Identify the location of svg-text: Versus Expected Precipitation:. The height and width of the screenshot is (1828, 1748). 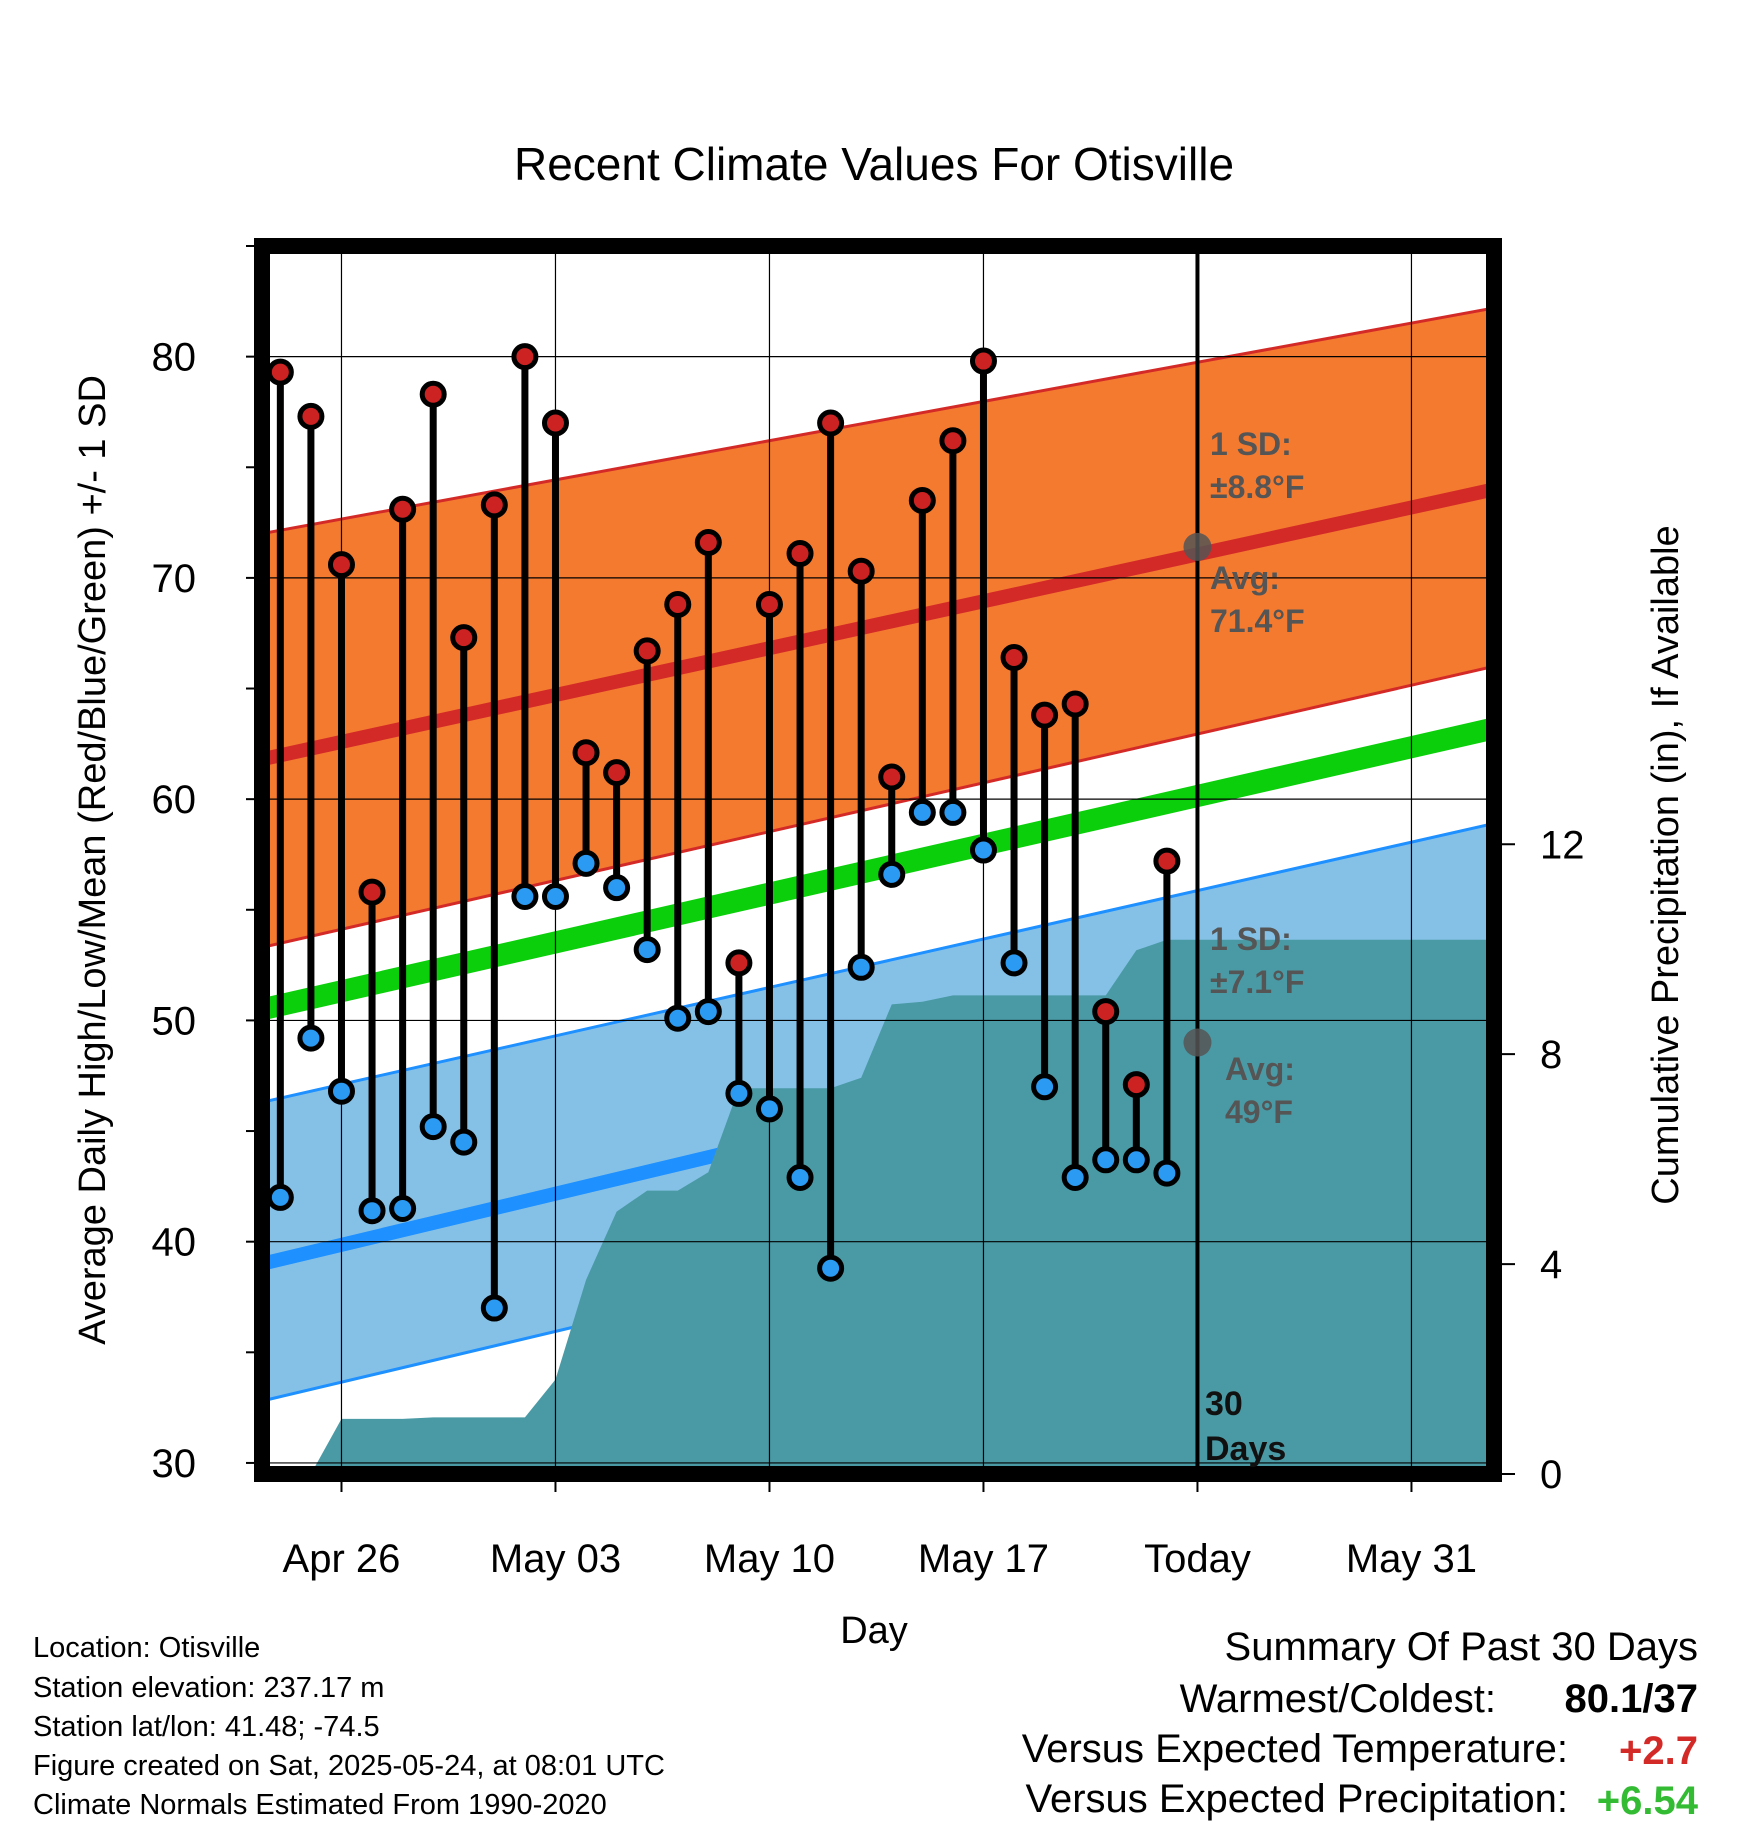
(1296, 1799).